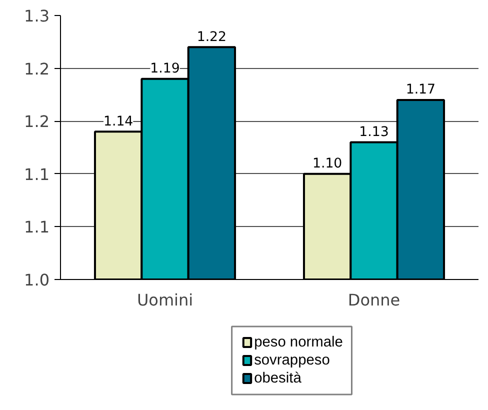 This screenshot has height=410, width=488. I want to click on legend-label: obesità, so click(278, 378).